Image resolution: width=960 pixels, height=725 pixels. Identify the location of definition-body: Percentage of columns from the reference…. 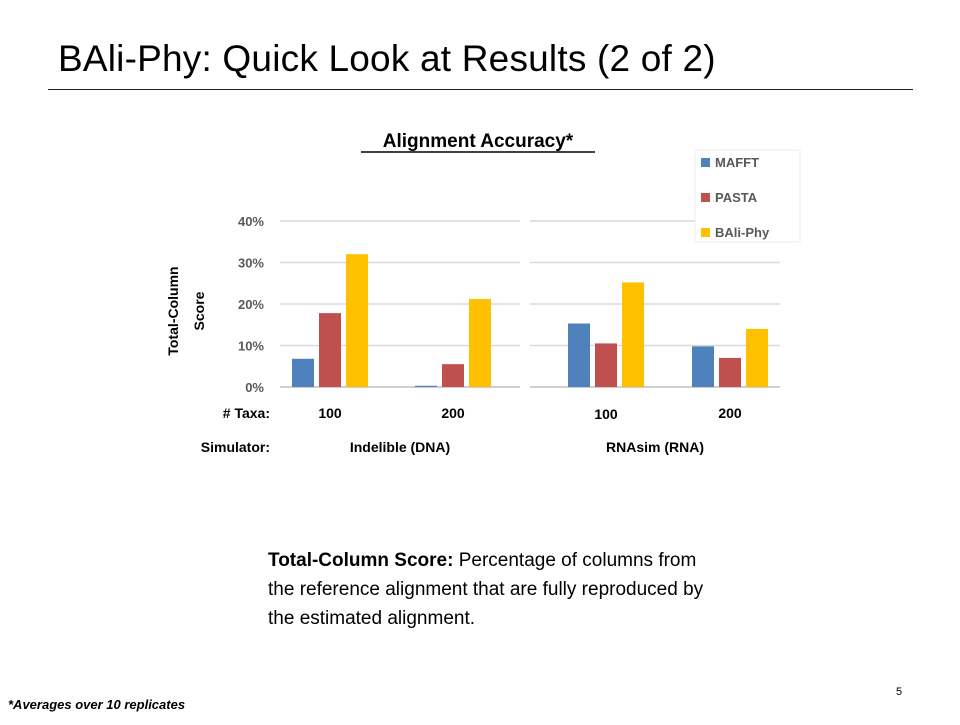
(486, 589).